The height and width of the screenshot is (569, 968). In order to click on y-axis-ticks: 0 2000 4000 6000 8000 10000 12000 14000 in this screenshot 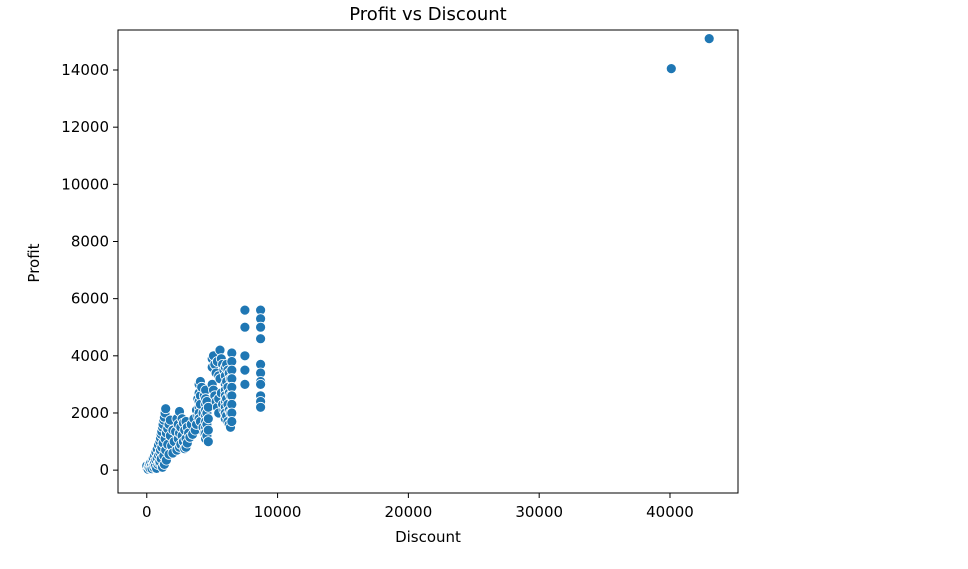, I will do `click(89, 270)`.